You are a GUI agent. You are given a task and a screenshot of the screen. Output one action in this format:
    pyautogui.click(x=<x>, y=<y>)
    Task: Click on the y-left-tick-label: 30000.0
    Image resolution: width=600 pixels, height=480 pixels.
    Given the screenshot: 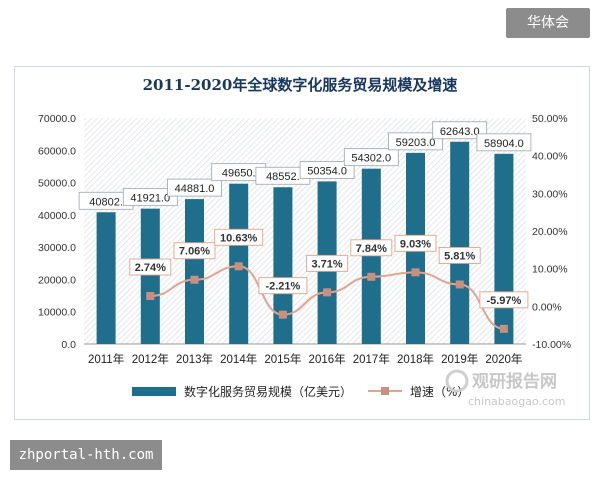 What is the action you would take?
    pyautogui.click(x=57, y=248)
    